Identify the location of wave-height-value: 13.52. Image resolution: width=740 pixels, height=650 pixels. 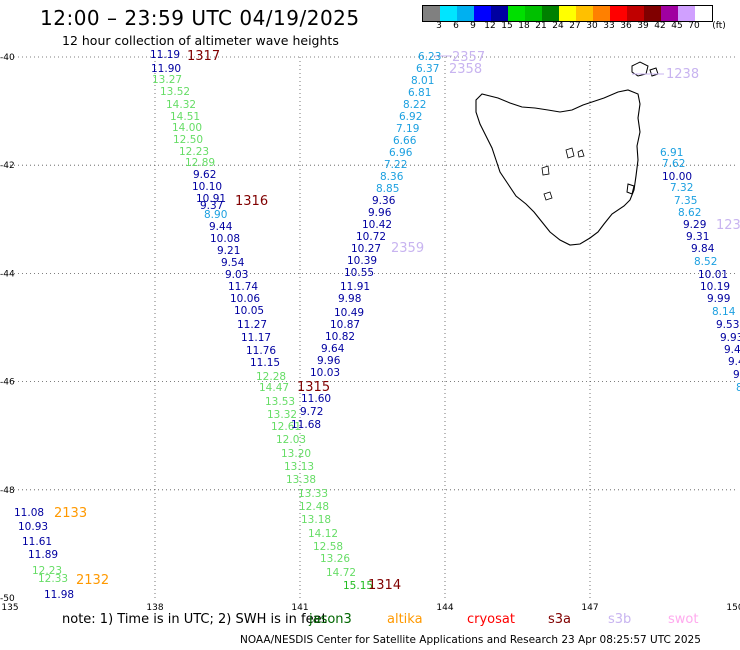
(175, 92).